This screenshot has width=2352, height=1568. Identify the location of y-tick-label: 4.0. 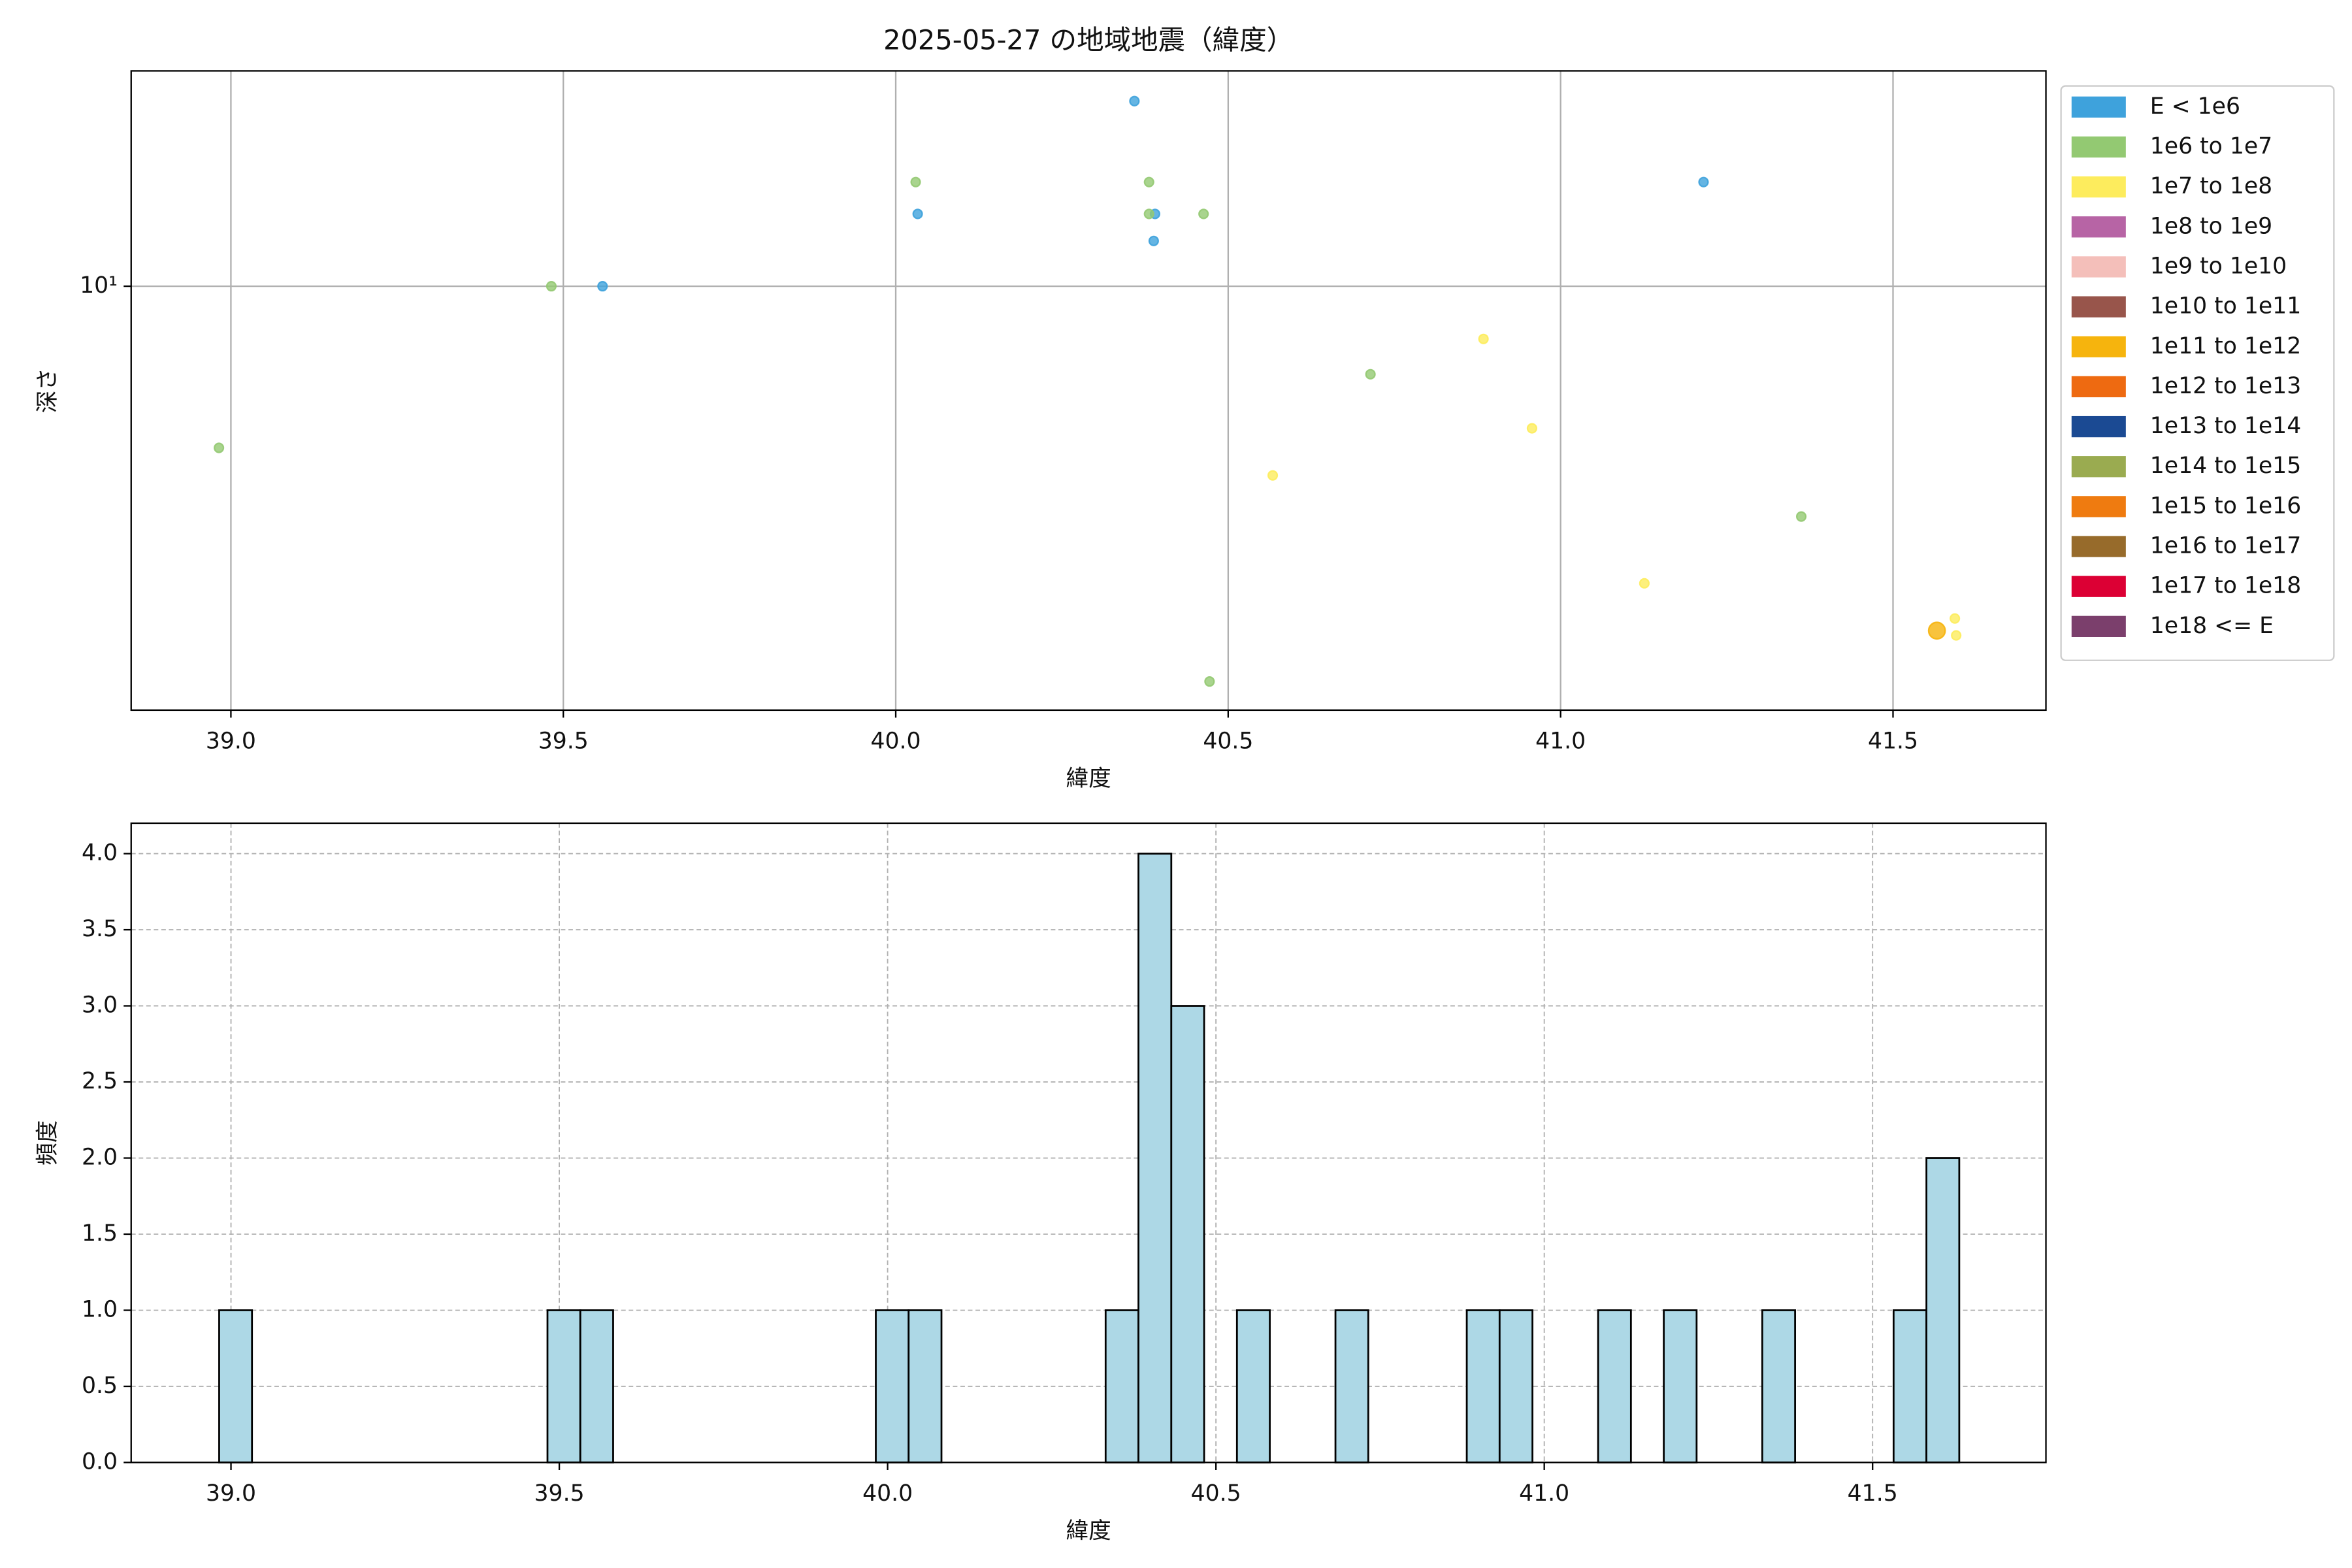
(100, 853).